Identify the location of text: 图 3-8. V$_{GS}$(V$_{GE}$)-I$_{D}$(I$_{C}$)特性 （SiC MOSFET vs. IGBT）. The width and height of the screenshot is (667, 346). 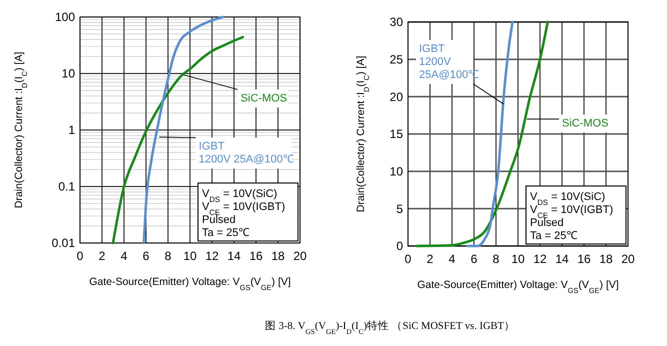
(390, 328).